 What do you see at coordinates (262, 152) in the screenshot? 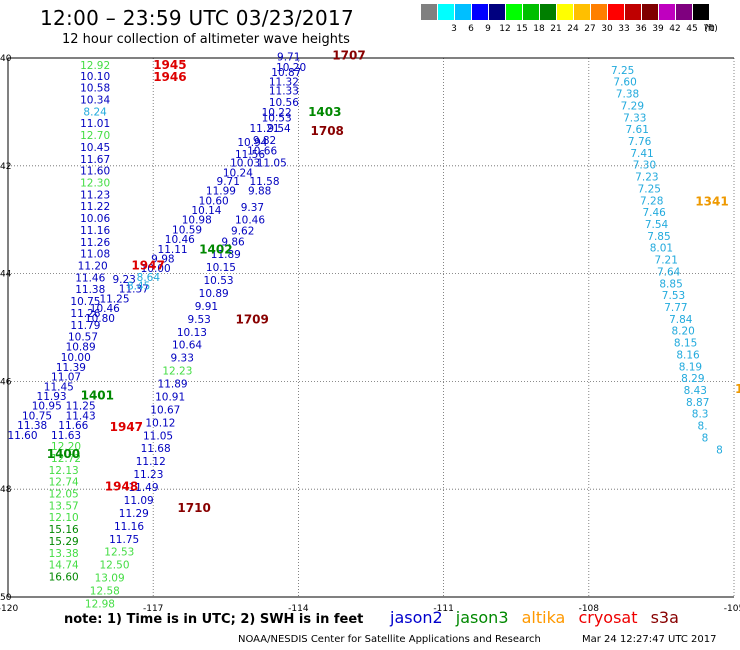
I see `wave-height-value: 10.66` at bounding box center [262, 152].